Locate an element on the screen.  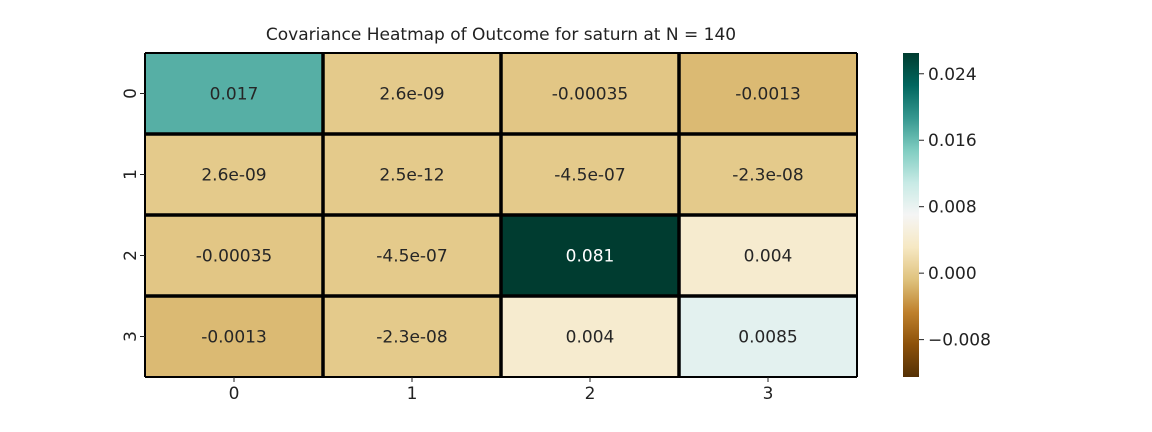
cell-value-label-3-0: -0.0013 is located at coordinates (234, 338).